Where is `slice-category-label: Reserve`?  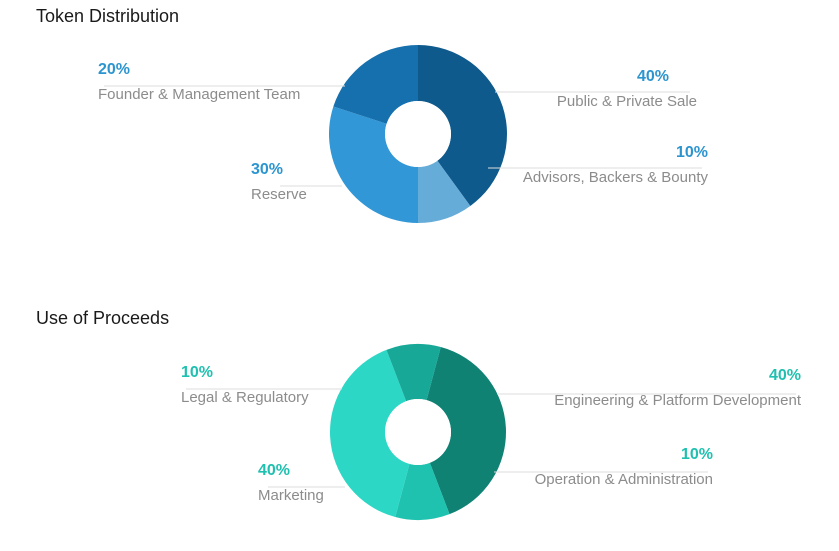
slice-category-label: Reserve is located at coordinates (279, 194).